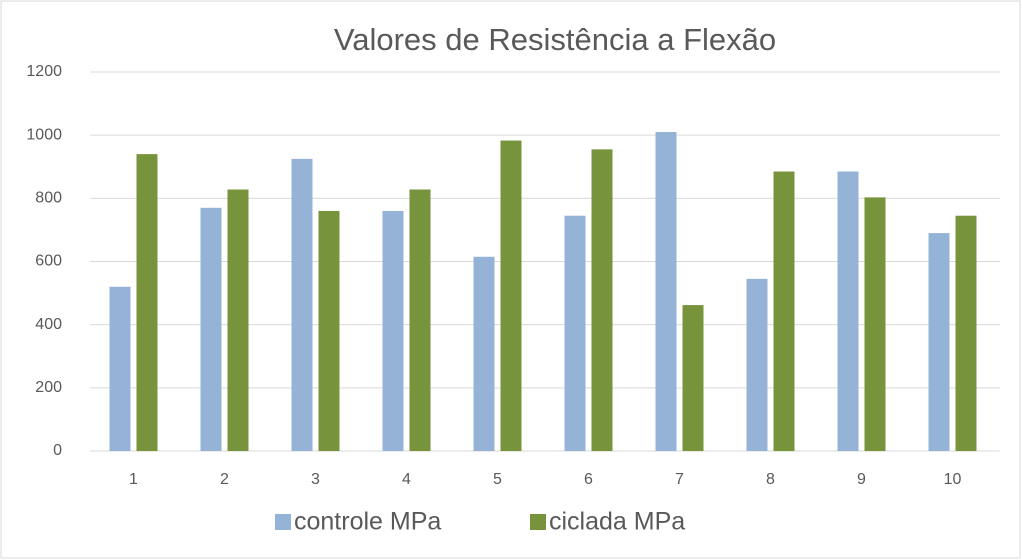  Describe the element at coordinates (48, 261) in the screenshot. I see `y-tick-label: 600` at that location.